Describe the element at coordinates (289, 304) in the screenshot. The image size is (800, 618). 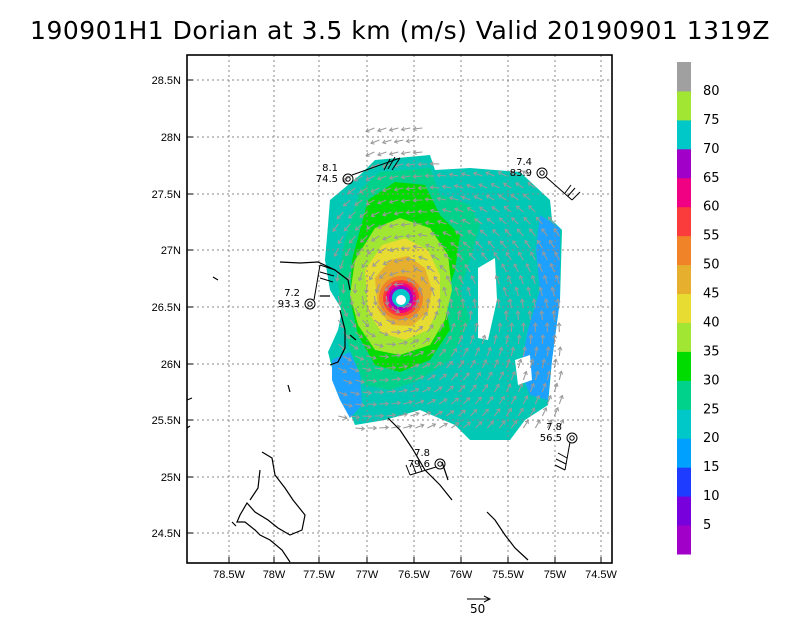
I see `station-value-bottom: 93.3` at that location.